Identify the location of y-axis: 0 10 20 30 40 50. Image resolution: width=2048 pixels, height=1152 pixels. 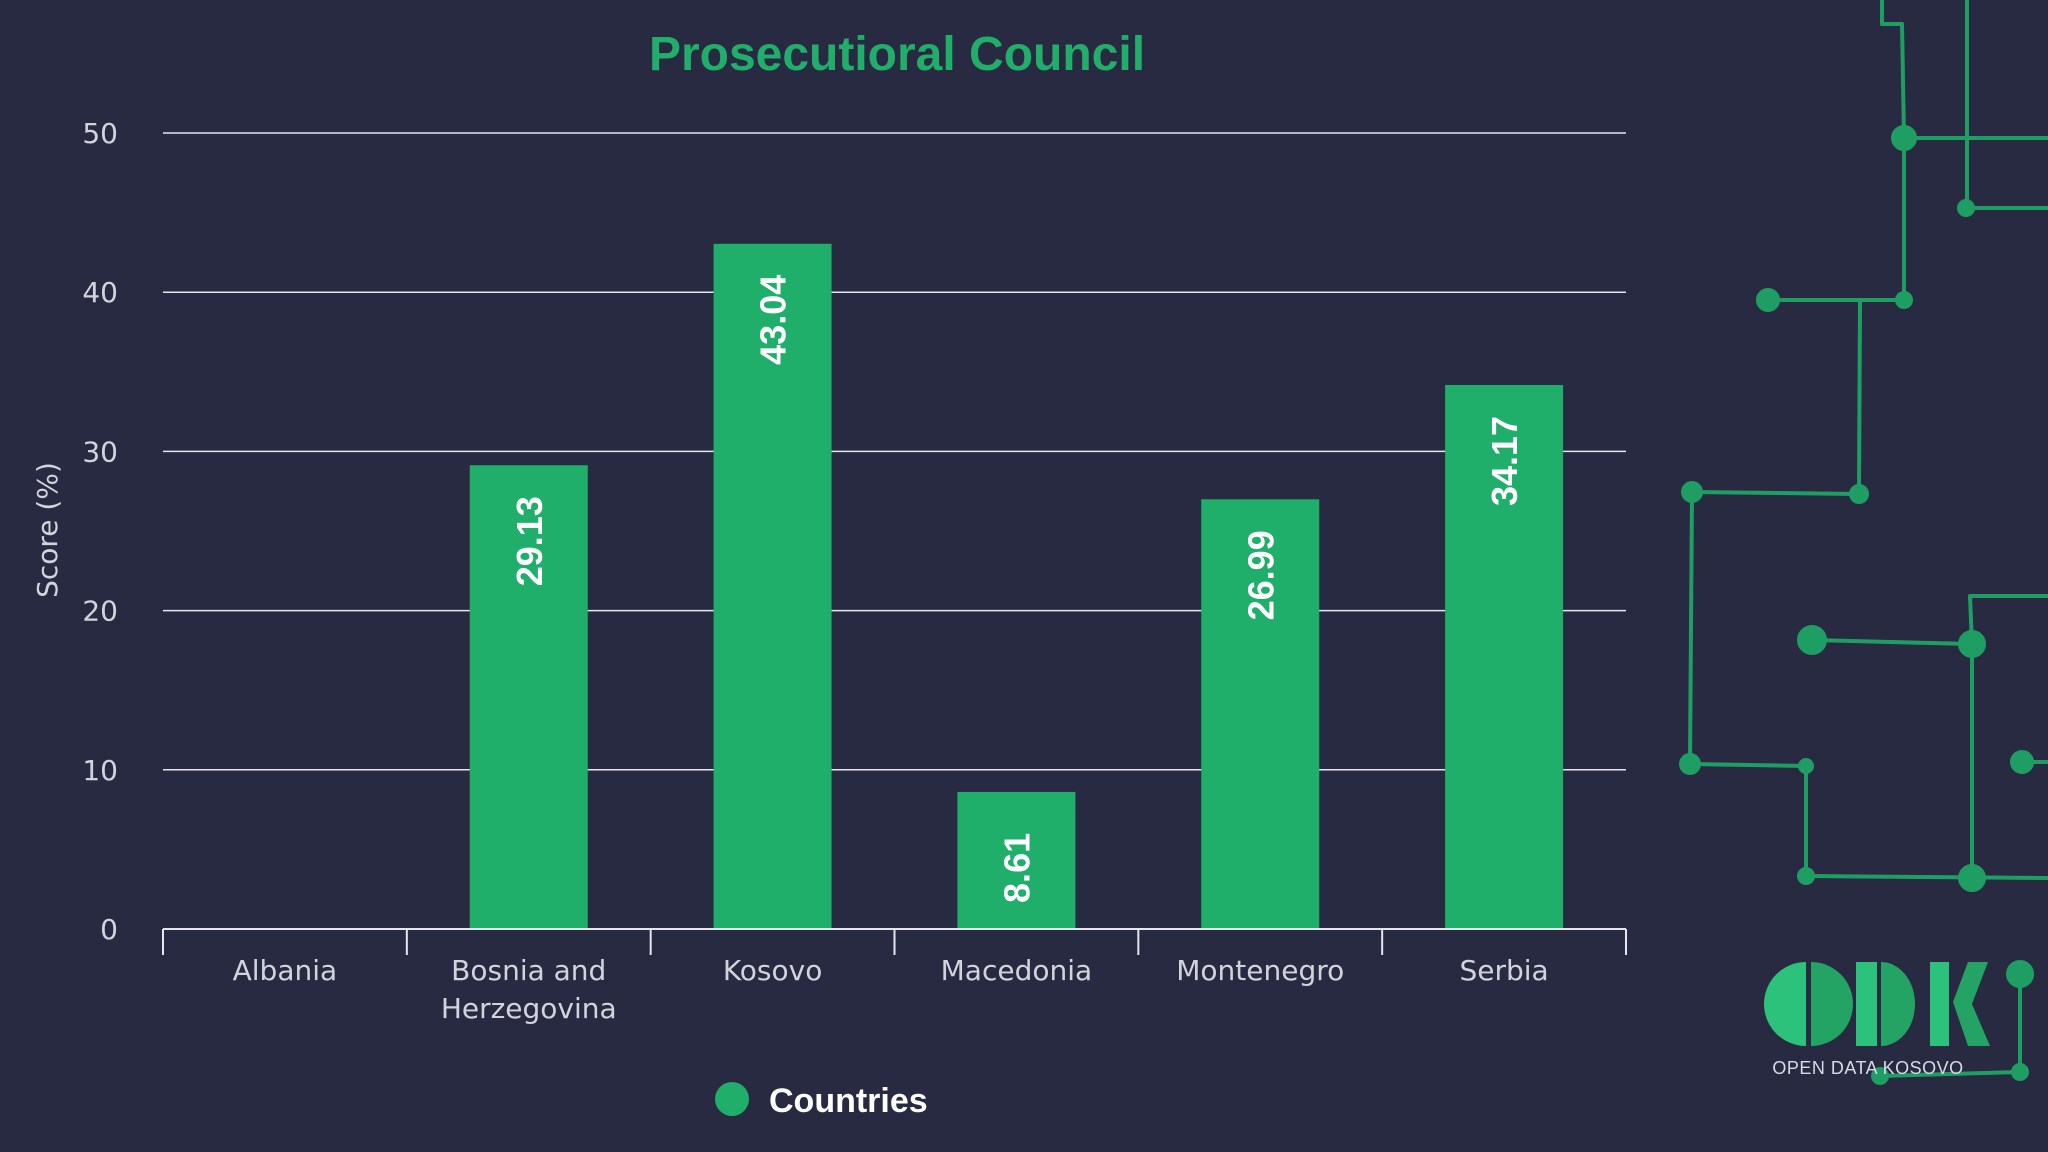
(100, 531).